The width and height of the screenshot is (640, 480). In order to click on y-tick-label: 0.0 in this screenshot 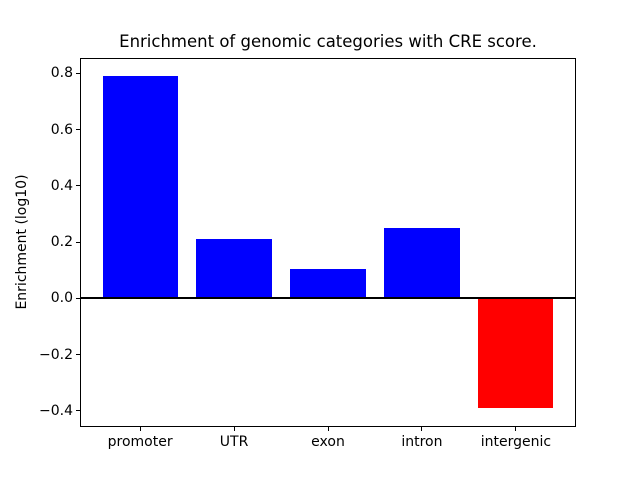, I will do `click(61, 298)`.